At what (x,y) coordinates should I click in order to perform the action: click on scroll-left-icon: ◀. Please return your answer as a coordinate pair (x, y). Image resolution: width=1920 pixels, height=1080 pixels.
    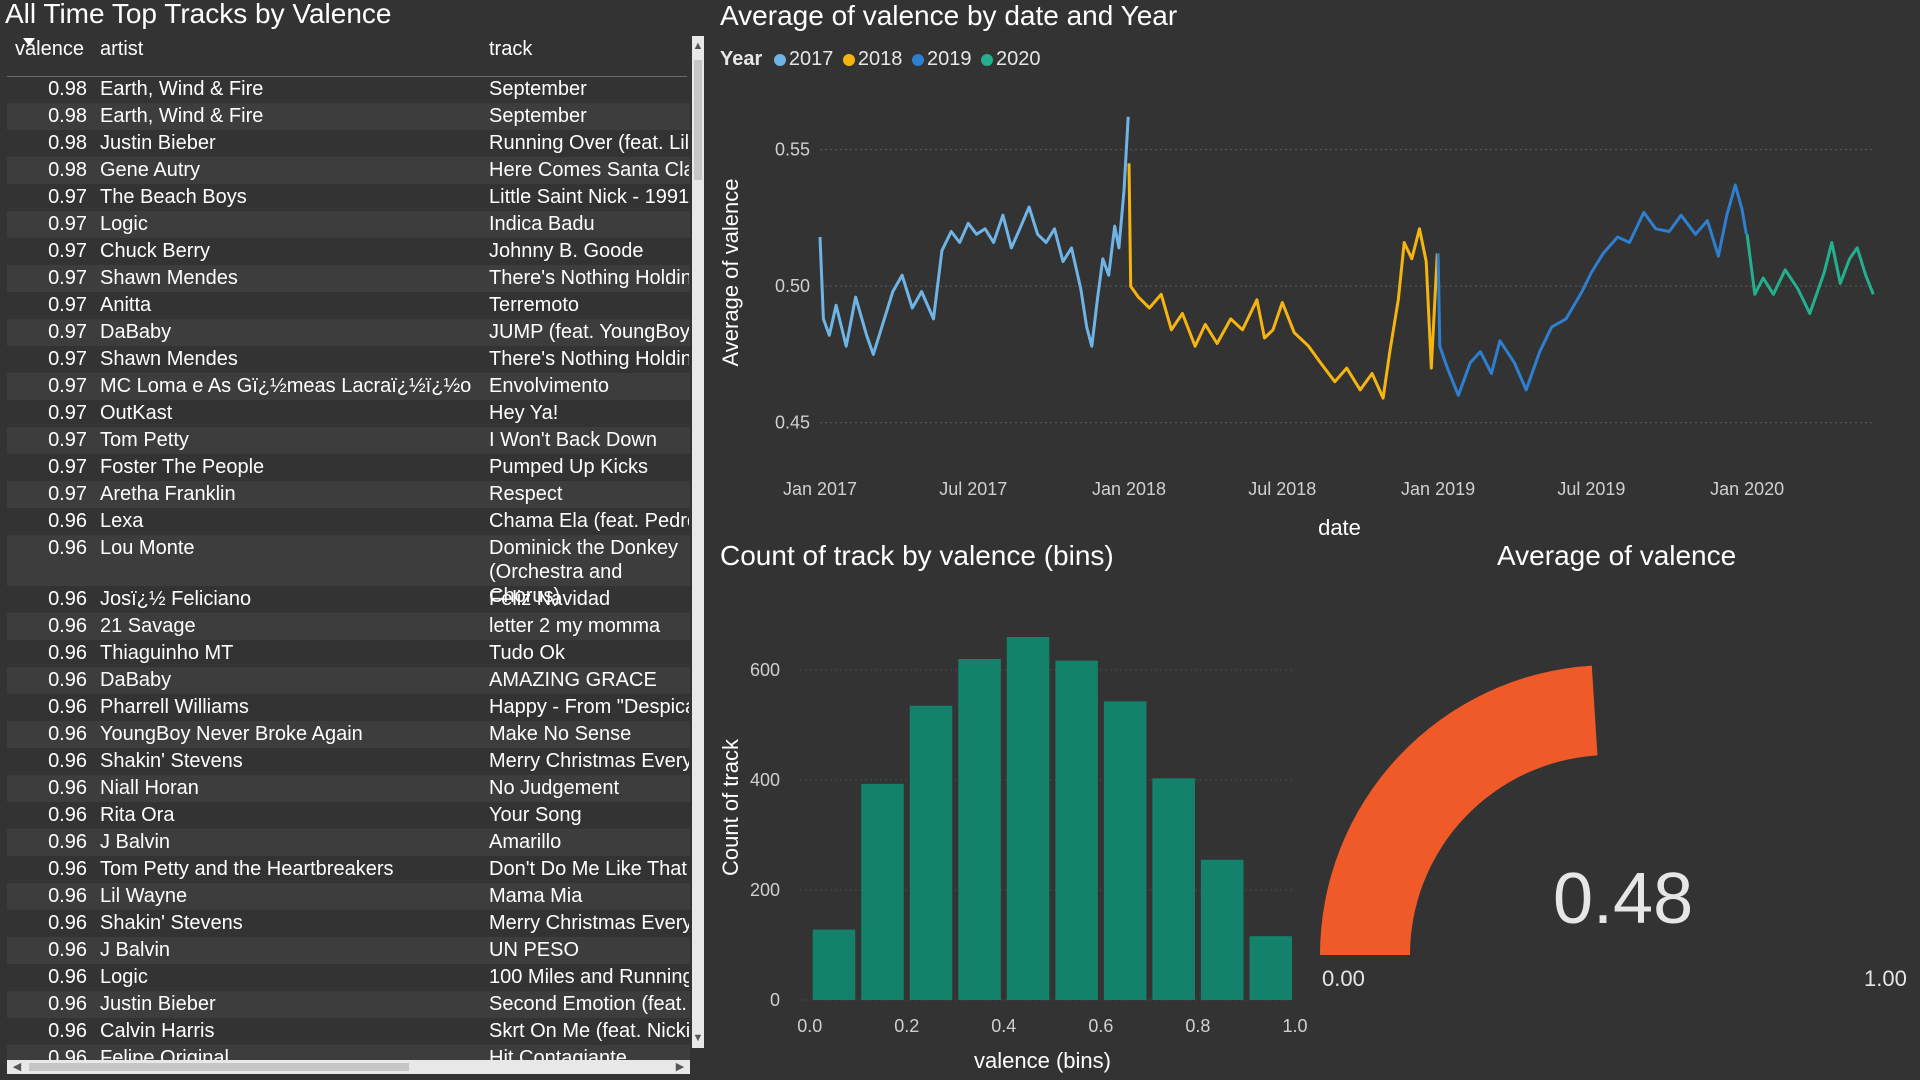
    Looking at the image, I should click on (17, 1067).